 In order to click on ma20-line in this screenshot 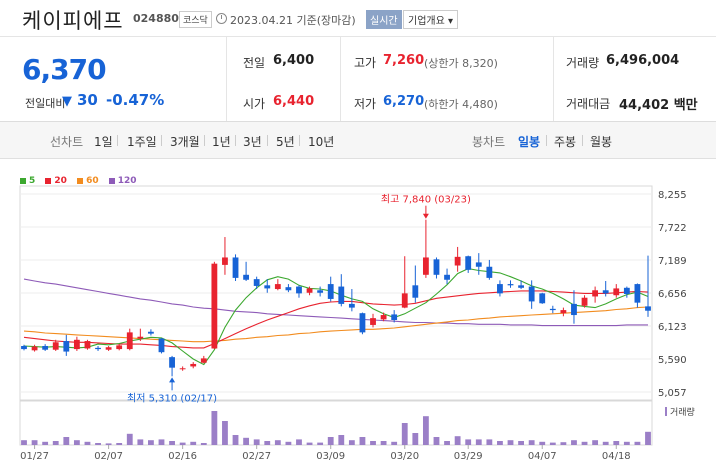, I will do `click(336, 319)`.